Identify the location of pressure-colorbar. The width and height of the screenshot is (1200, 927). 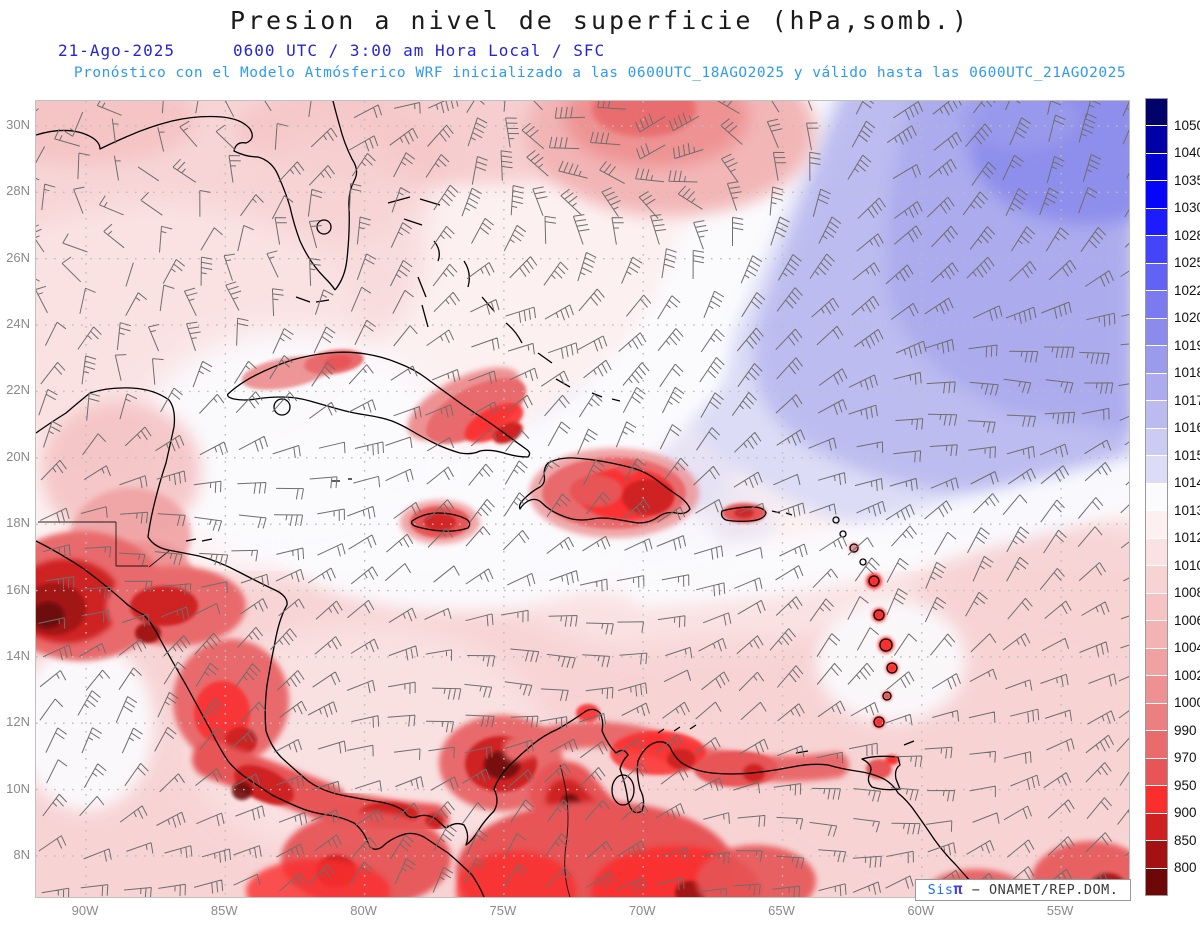
(1156, 497).